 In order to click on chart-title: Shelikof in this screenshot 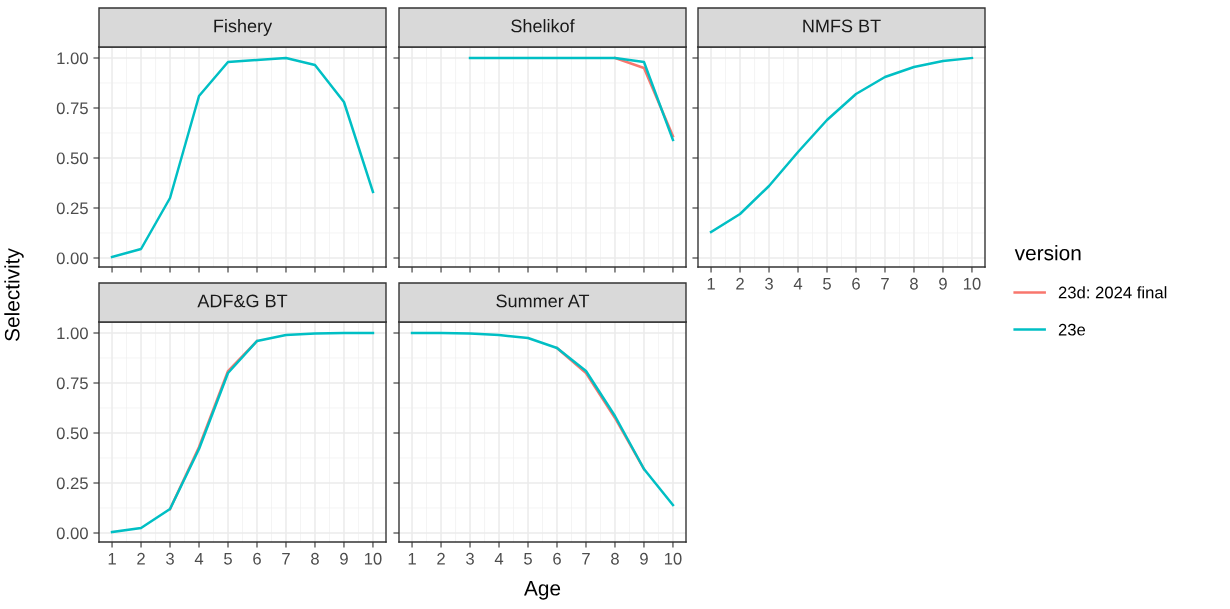, I will do `click(543, 26)`.